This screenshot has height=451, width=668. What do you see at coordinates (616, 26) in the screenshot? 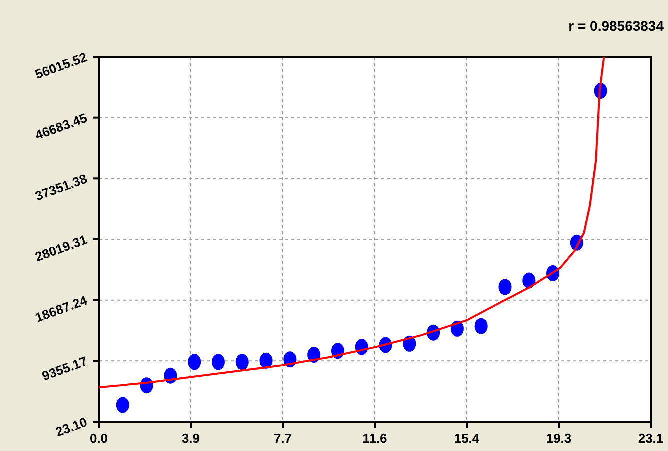
I see `text: r = 0.98563834` at bounding box center [616, 26].